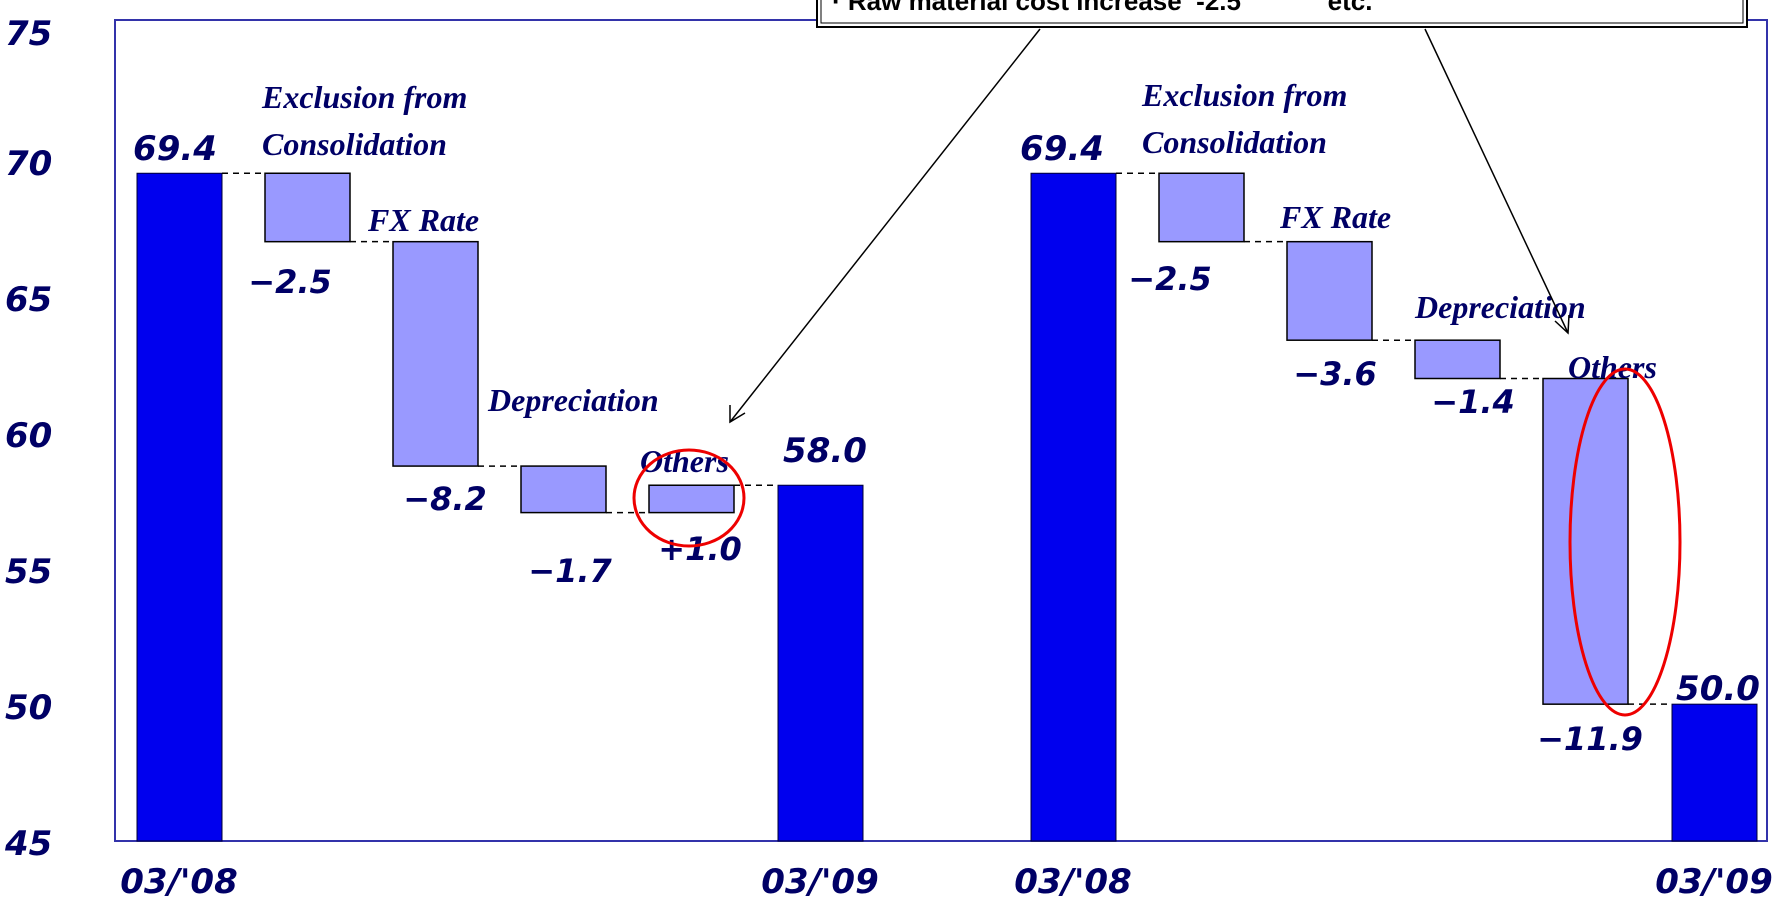  I want to click on annotation-box: · Raw material cost increase -2.5 etc., so click(1282, 14).